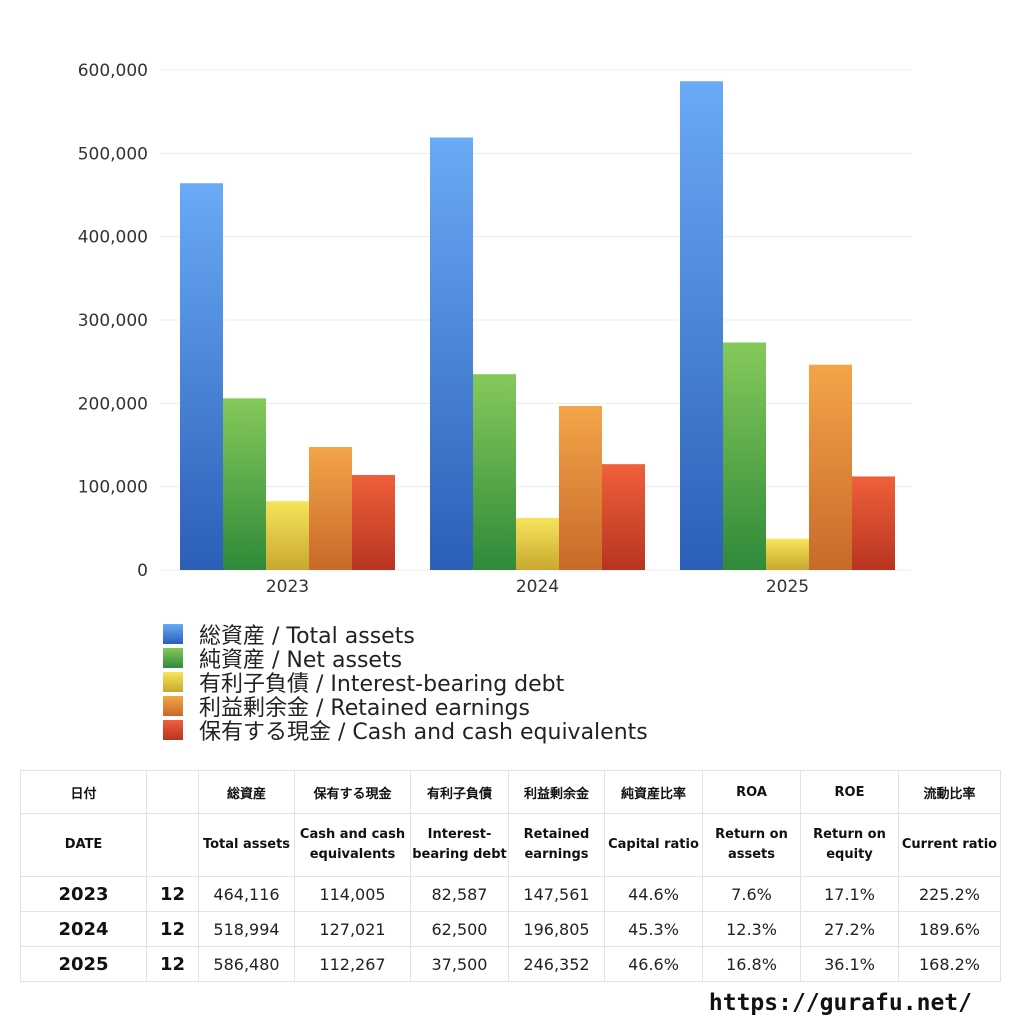 This screenshot has height=1024, width=1024. What do you see at coordinates (83, 845) in the screenshot?
I see `header-date-en: DATE` at bounding box center [83, 845].